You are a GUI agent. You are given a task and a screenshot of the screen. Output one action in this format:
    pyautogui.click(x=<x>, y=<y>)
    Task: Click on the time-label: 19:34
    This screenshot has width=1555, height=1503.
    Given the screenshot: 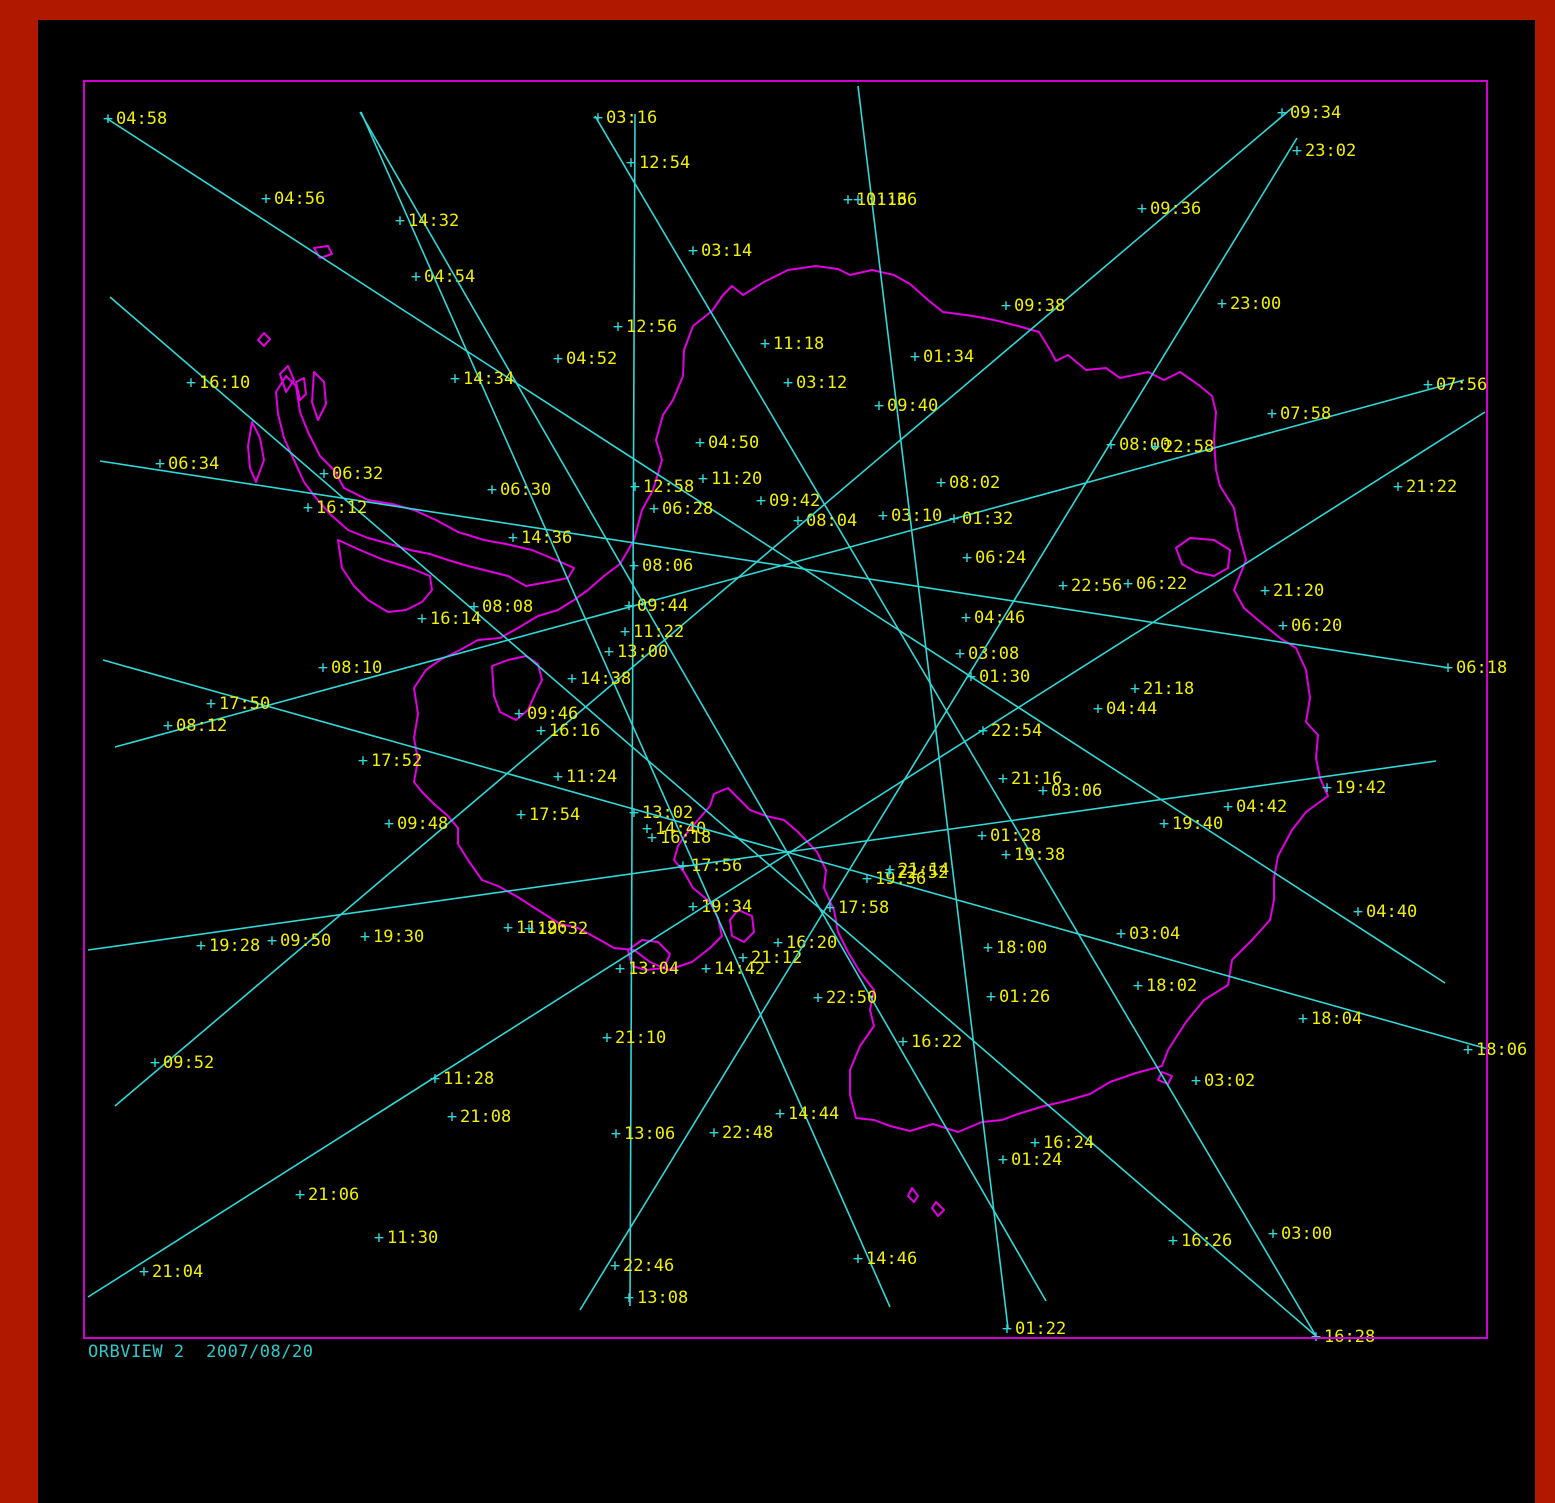 What is the action you would take?
    pyautogui.click(x=726, y=907)
    